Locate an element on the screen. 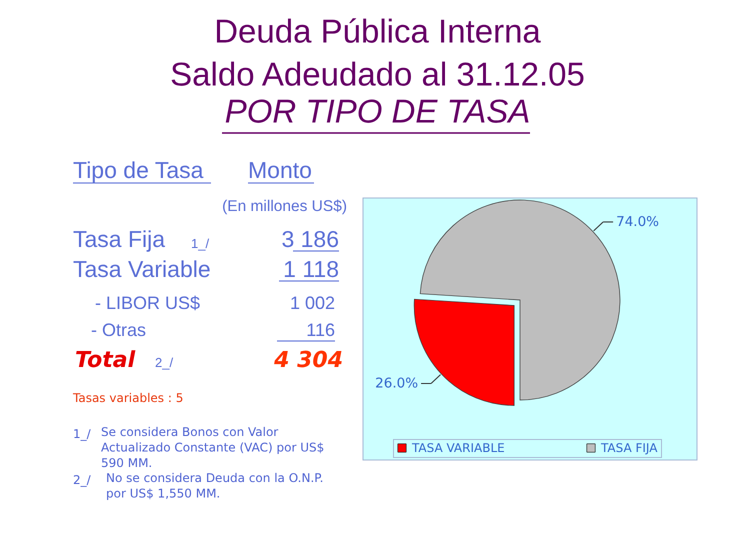  text: (En millones US$) is located at coordinates (284, 206).